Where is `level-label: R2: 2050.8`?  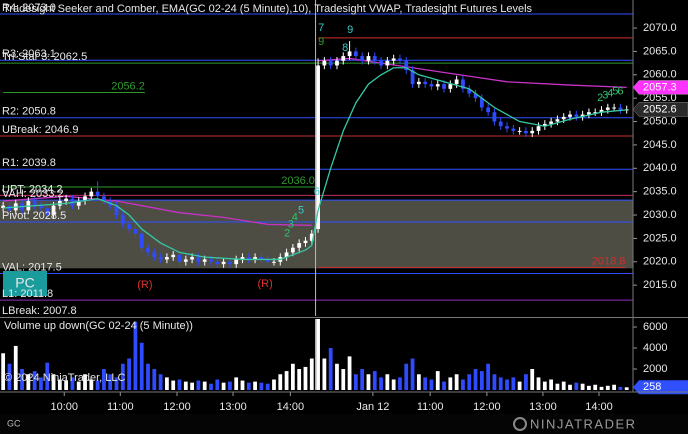
level-label: R2: 2050.8 is located at coordinates (29, 112).